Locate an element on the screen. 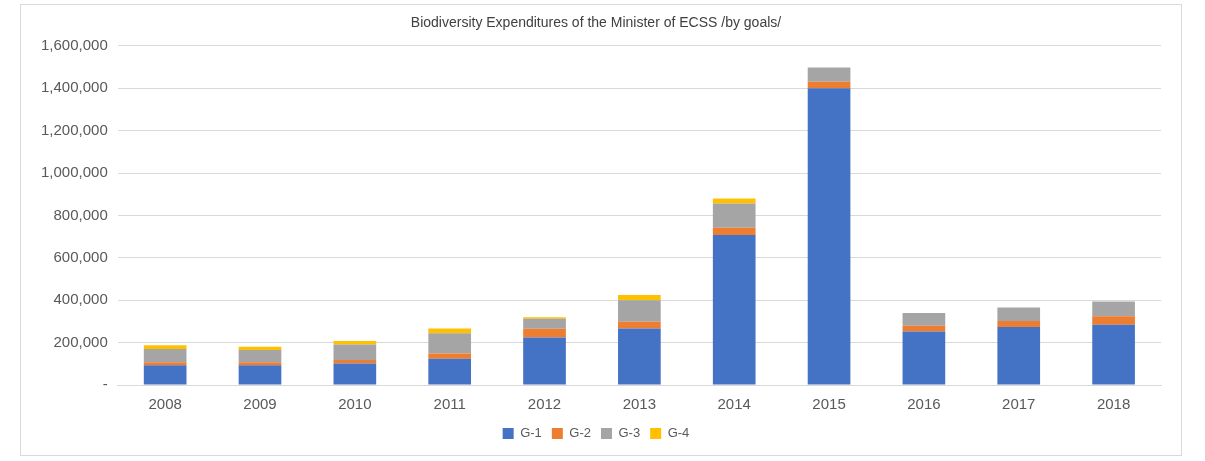 The height and width of the screenshot is (461, 1205). x-tick-label: 2013 is located at coordinates (639, 404).